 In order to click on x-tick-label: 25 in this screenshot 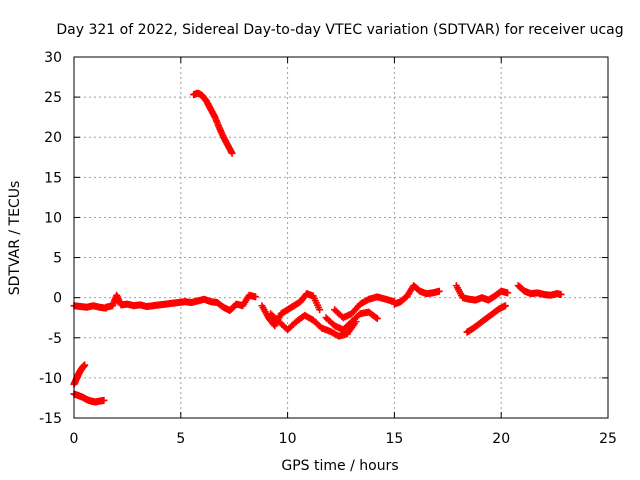, I will do `click(608, 439)`.